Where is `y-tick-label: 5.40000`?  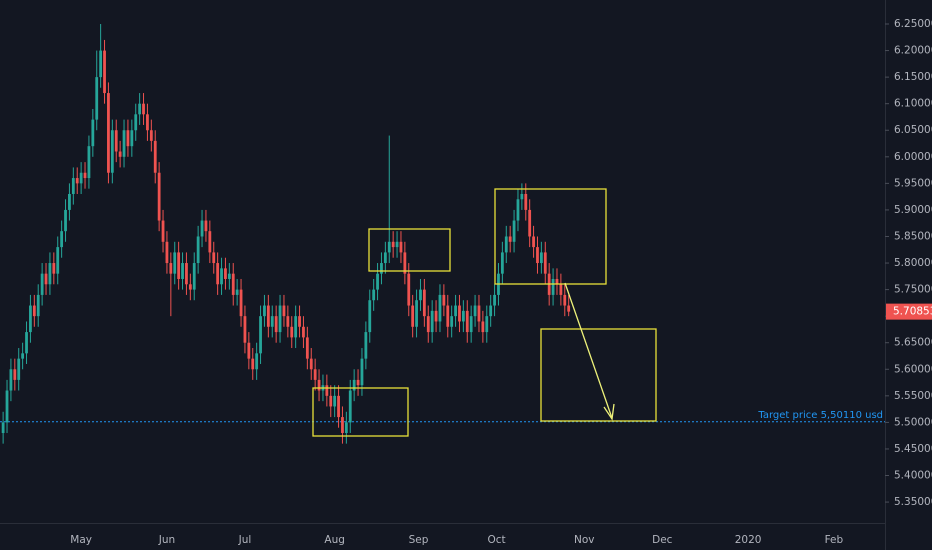 y-tick-label: 5.40000 is located at coordinates (913, 476).